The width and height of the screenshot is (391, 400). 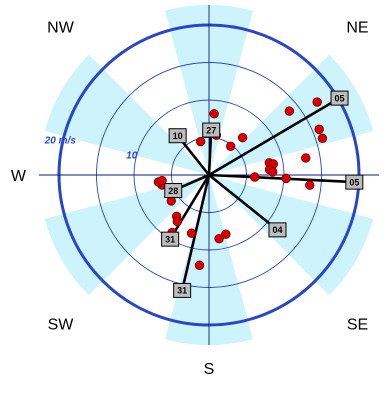 What do you see at coordinates (91, 148) in the screenshot?
I see `ring-labels: 10 20 m/s` at bounding box center [91, 148].